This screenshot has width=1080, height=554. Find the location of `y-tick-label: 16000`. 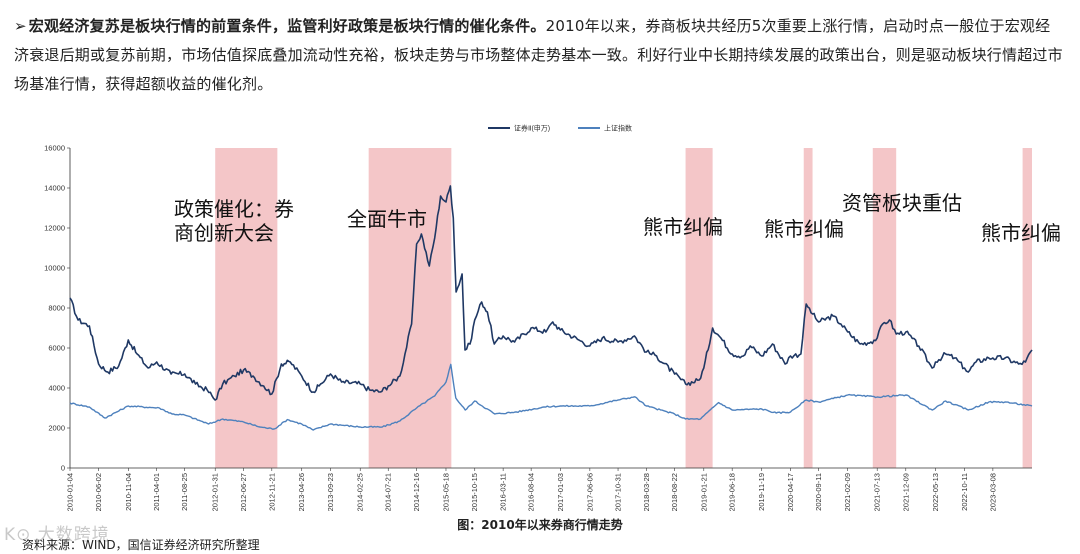

y-tick-label: 16000 is located at coordinates (54, 148).